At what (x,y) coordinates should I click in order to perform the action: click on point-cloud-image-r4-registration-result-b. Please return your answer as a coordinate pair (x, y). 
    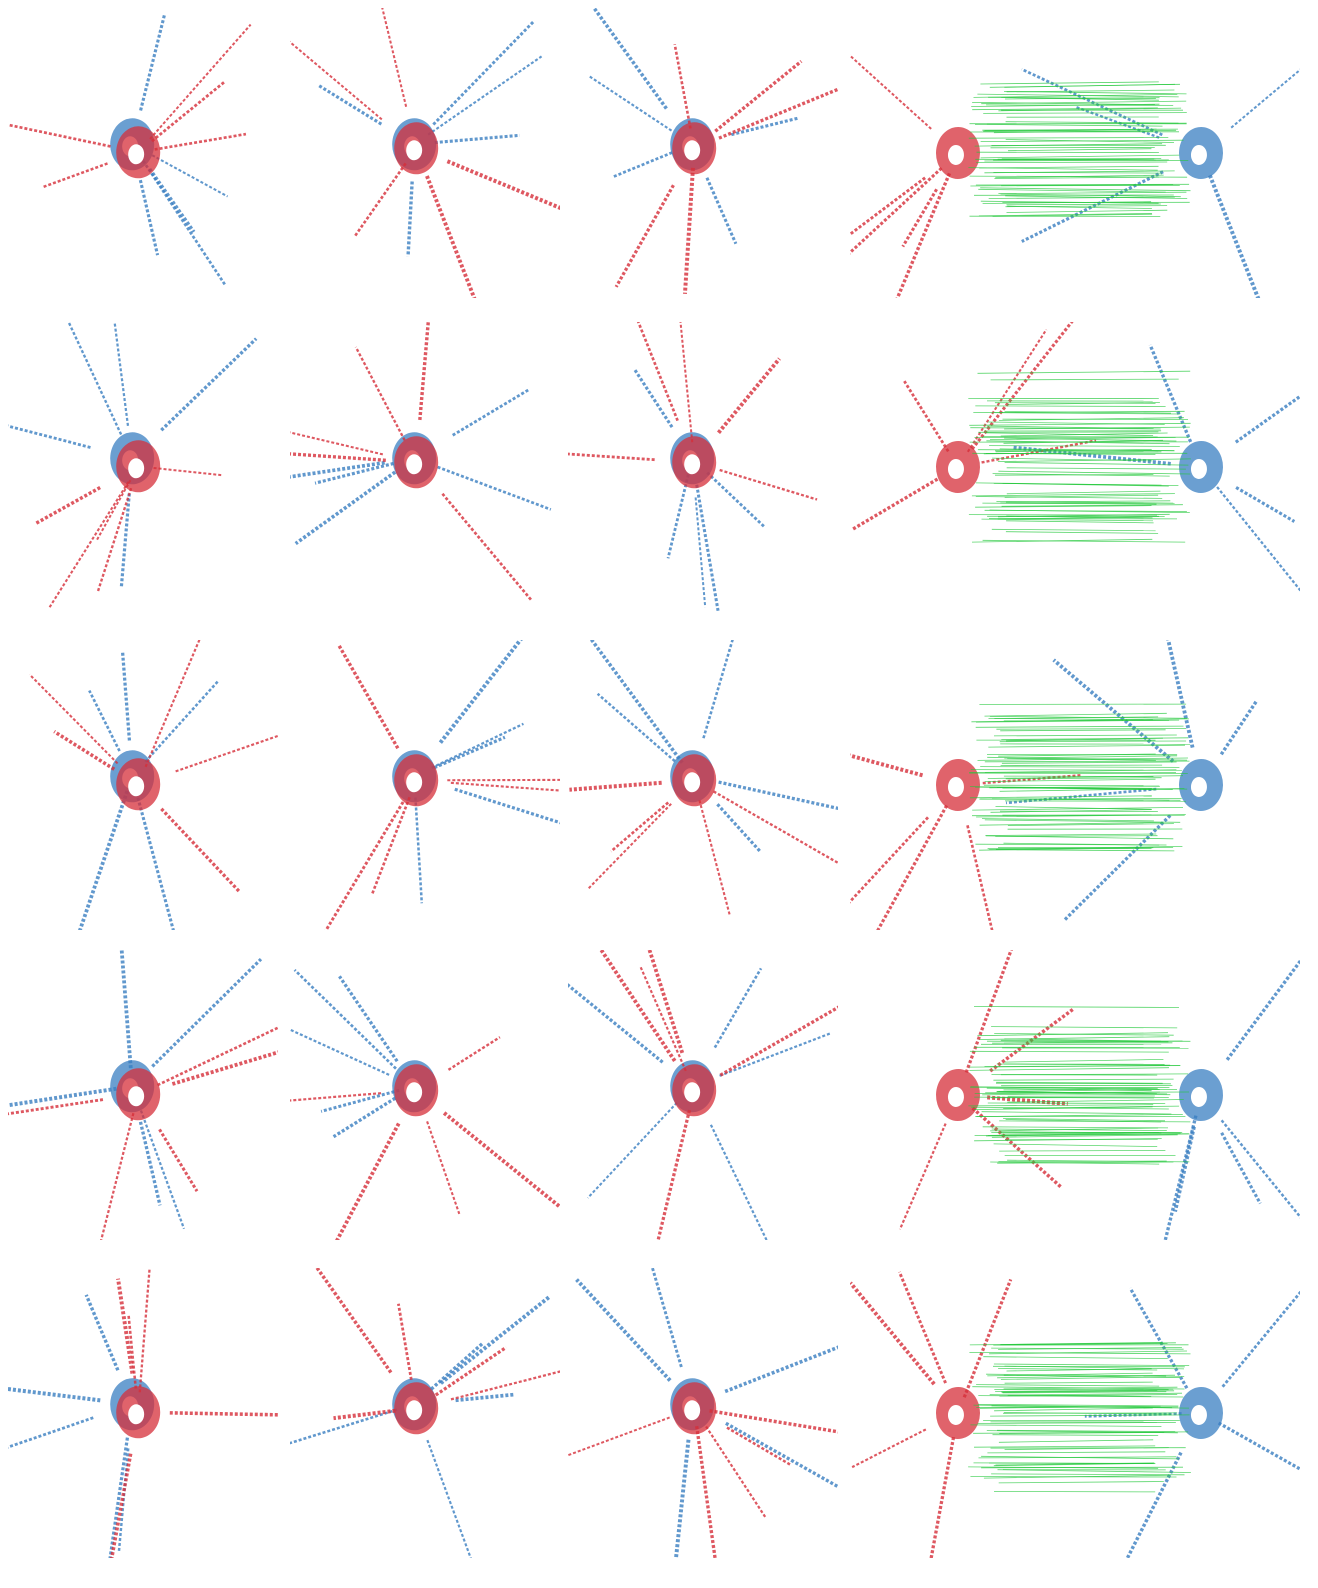
    Looking at the image, I should click on (703, 1095).